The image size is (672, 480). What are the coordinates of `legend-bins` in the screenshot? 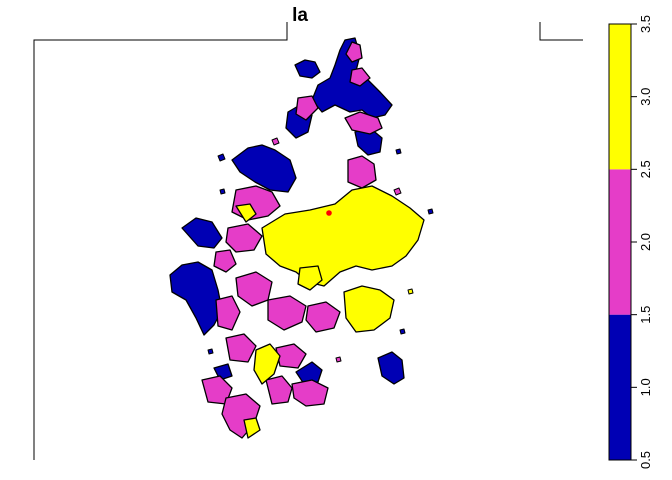 It's located at (620, 242).